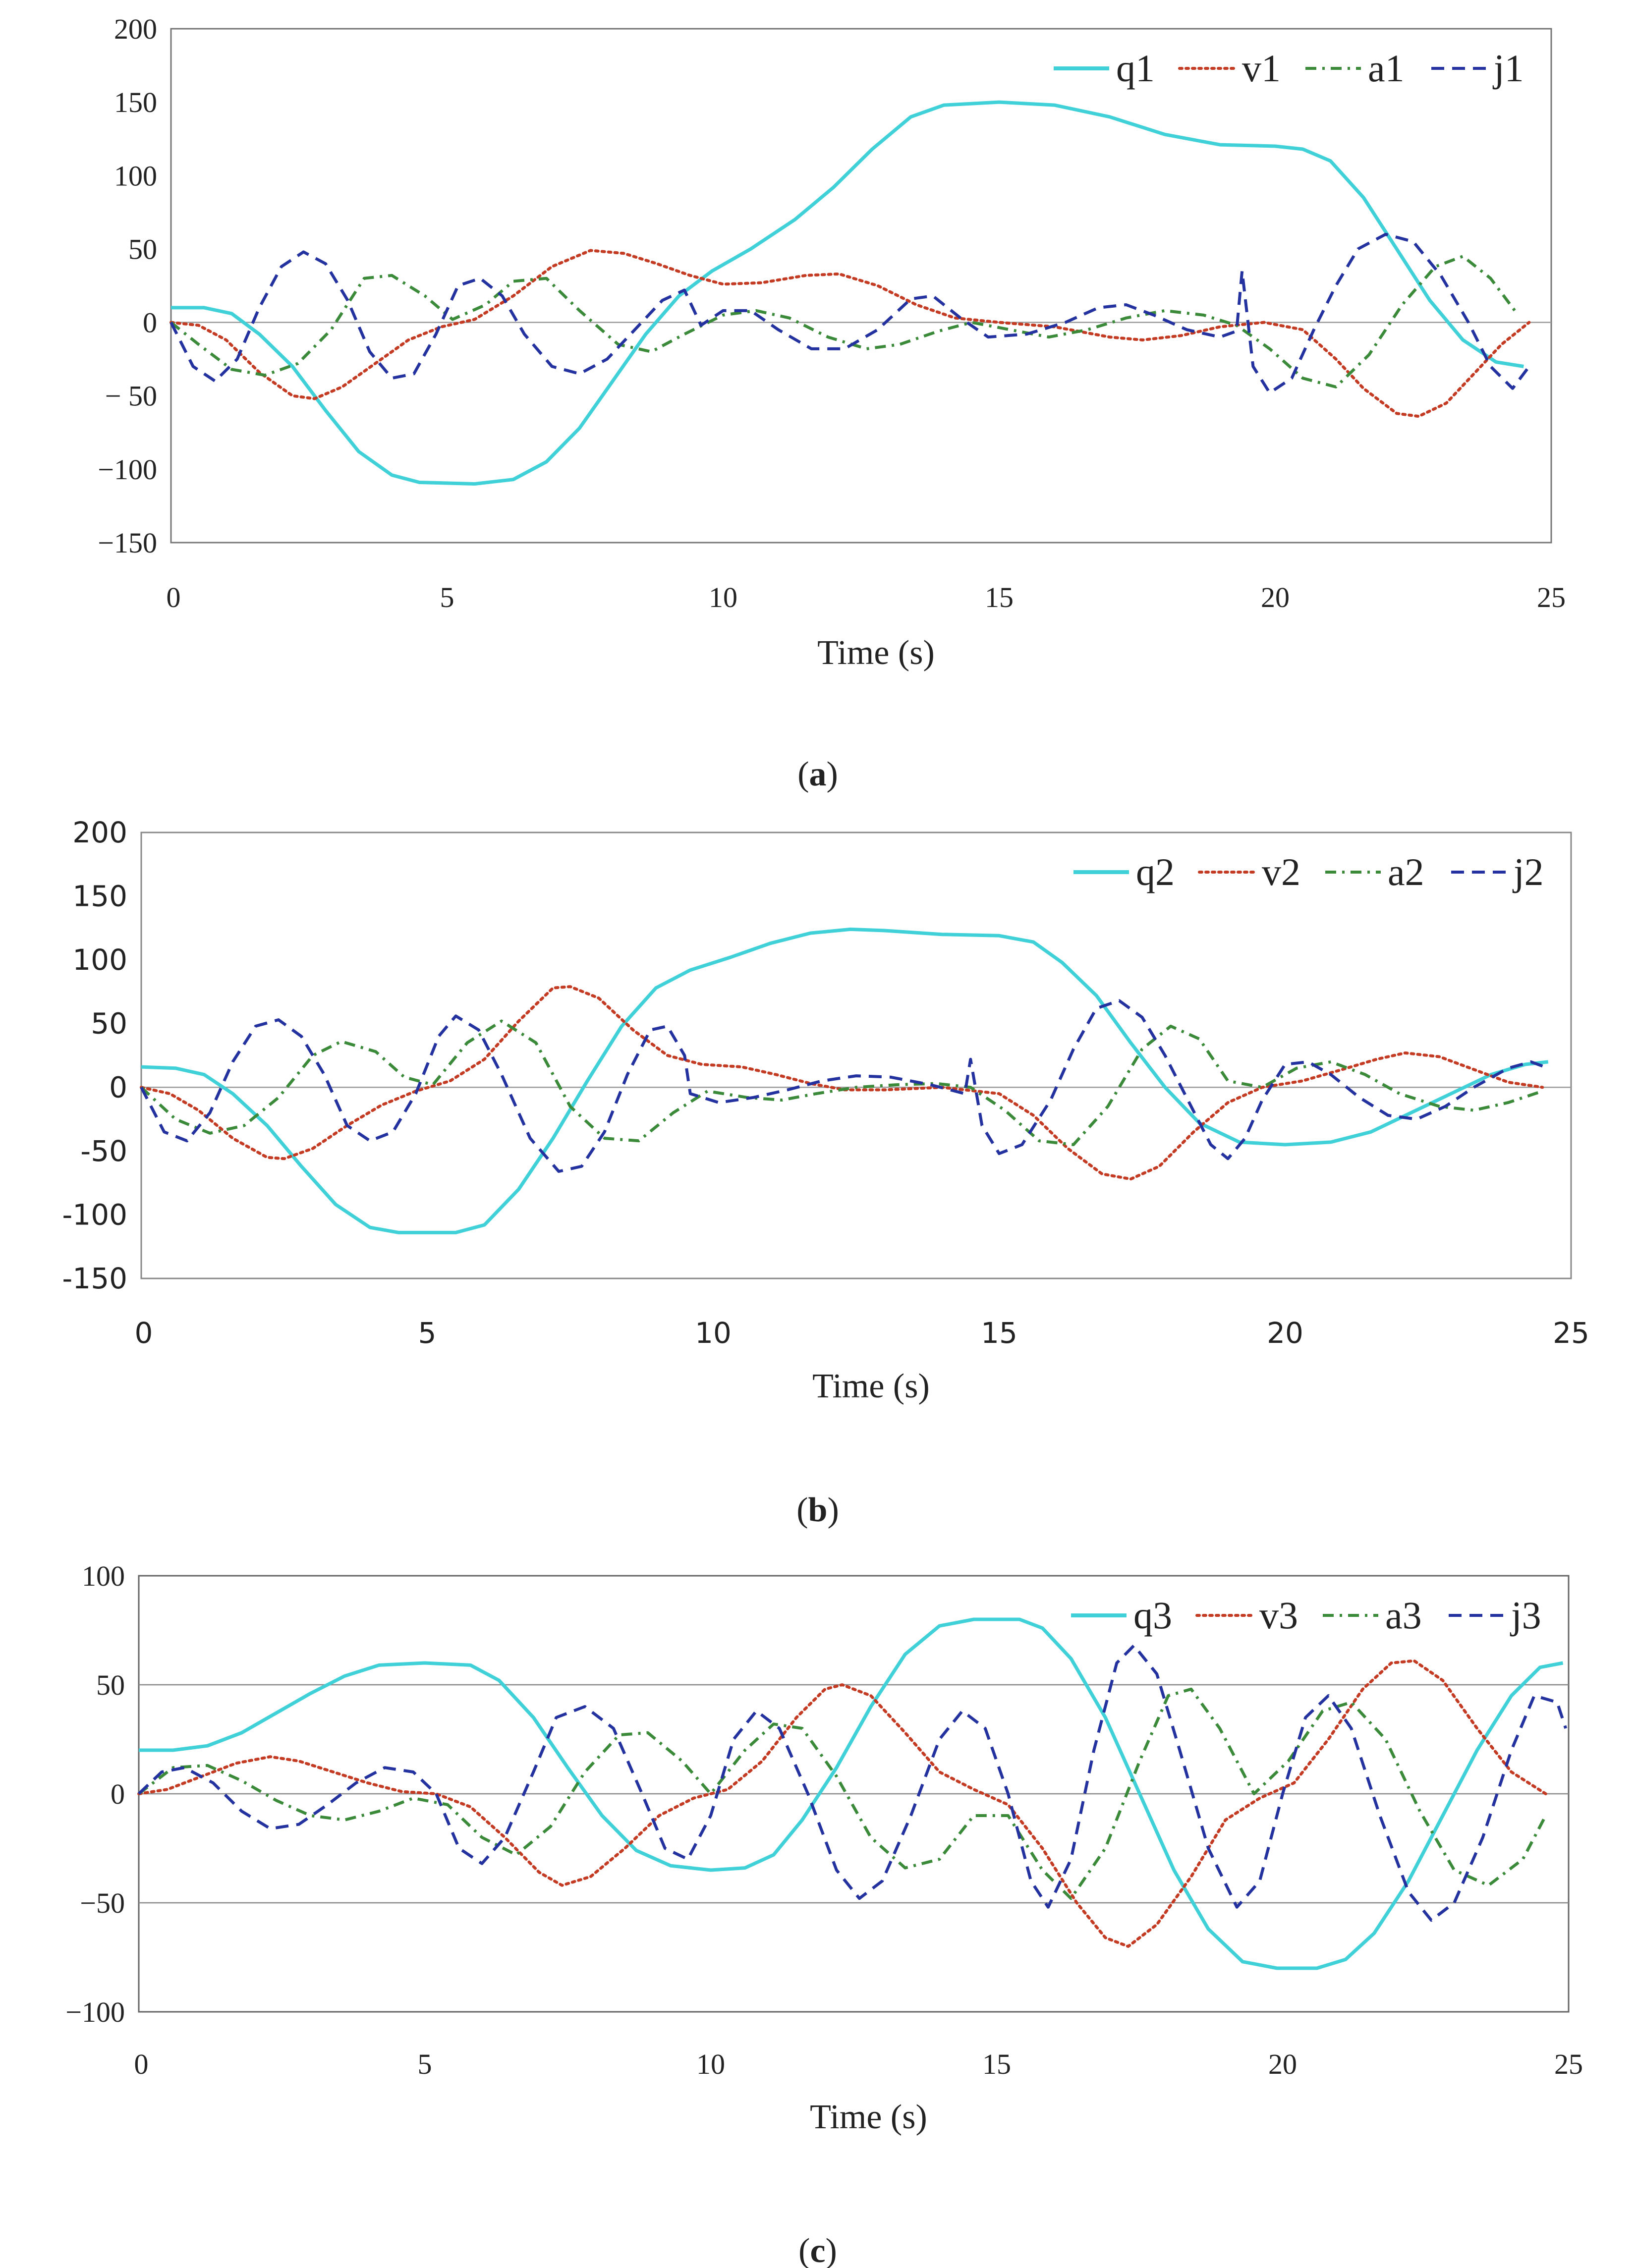 This screenshot has height=2268, width=1636. Describe the element at coordinates (1152, 1615) in the screenshot. I see `legend-label-q3: q3` at that location.